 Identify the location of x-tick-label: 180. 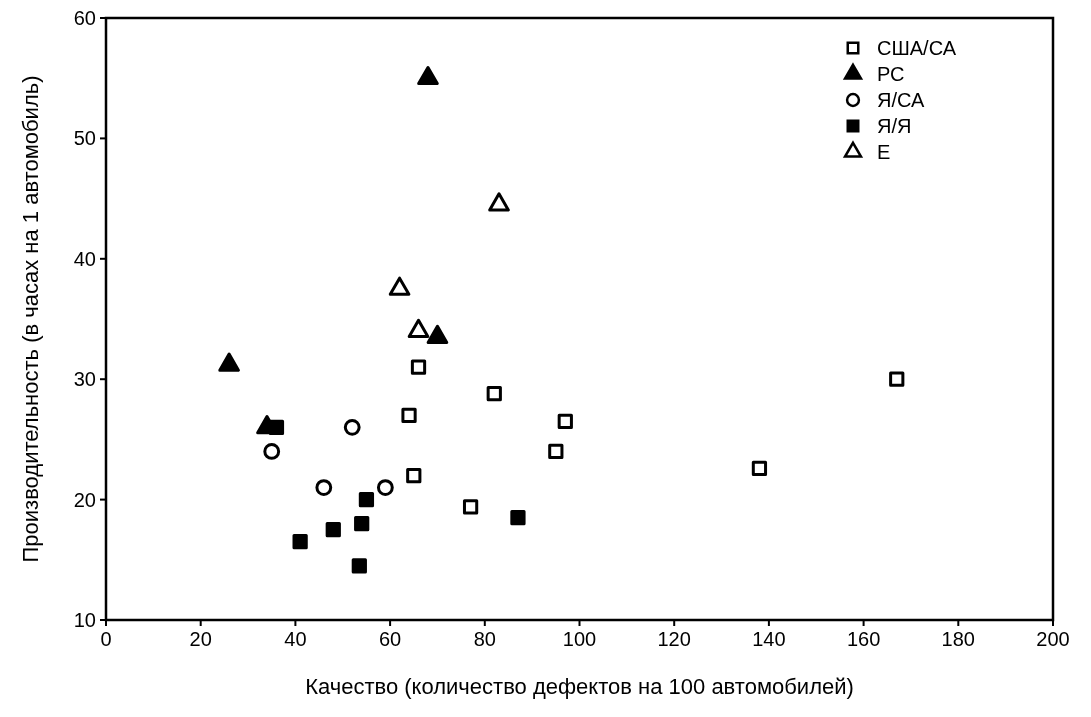
(958, 639).